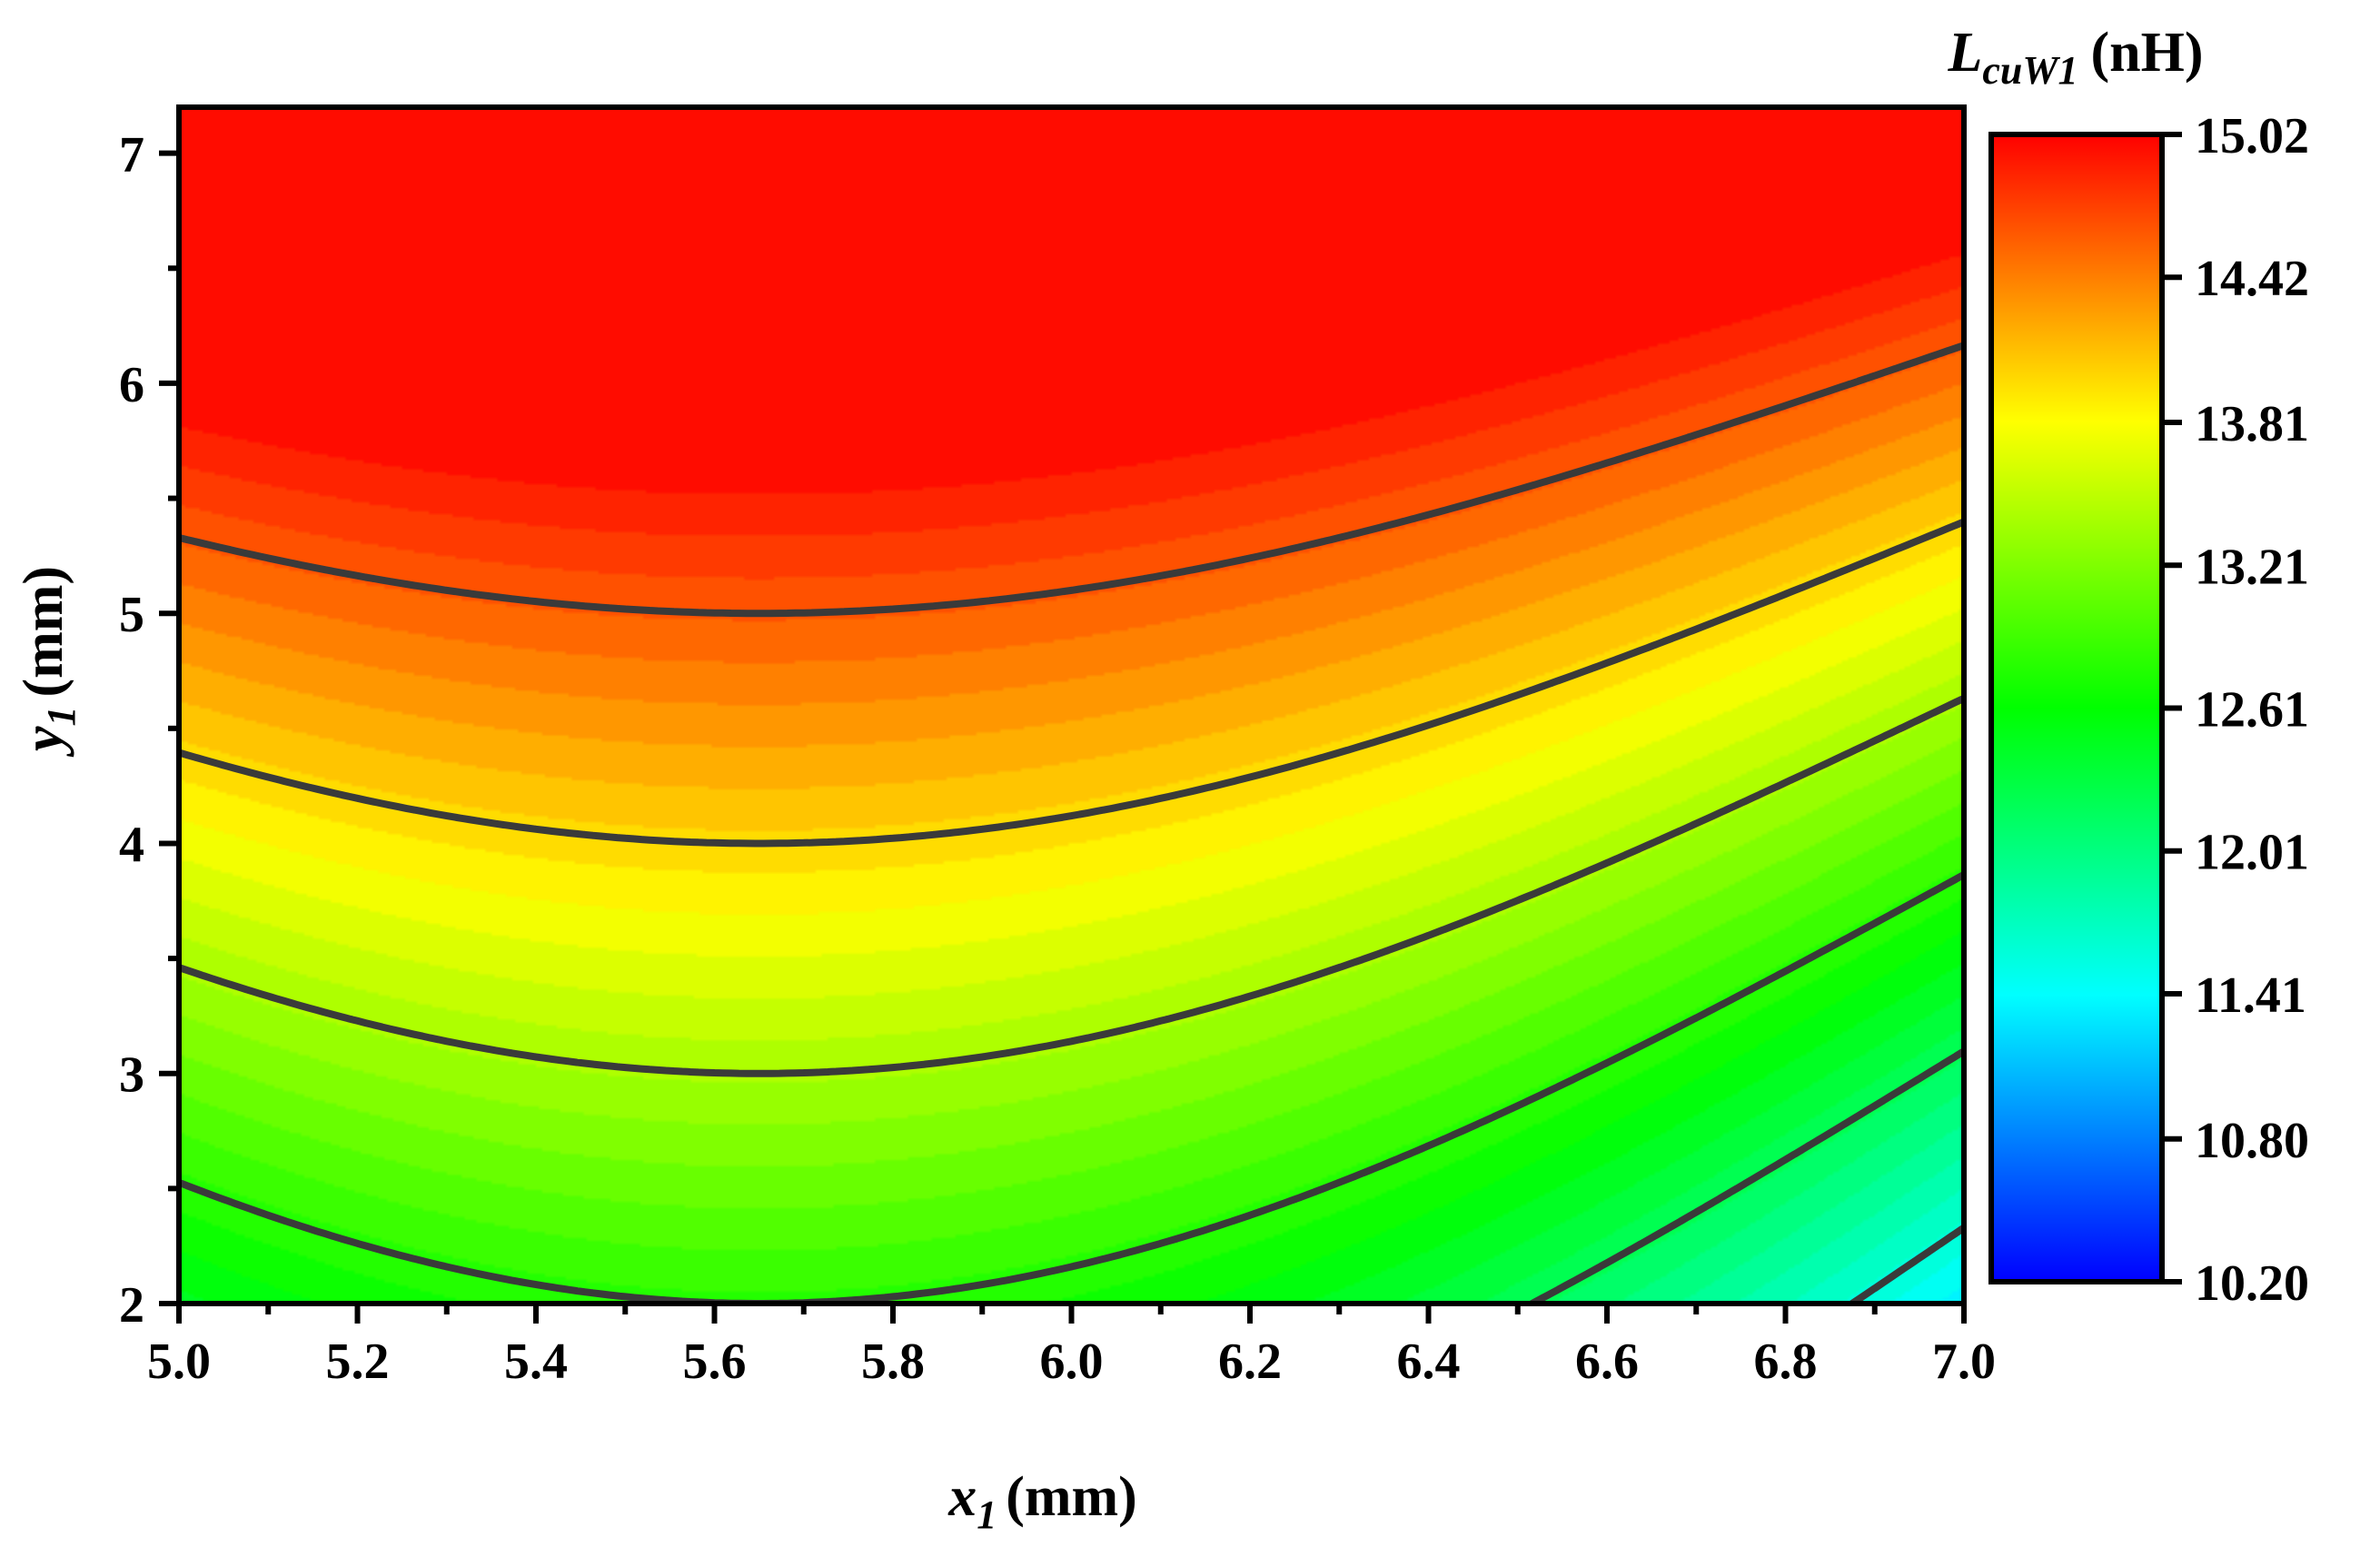 The height and width of the screenshot is (1557, 2380). Describe the element at coordinates (131, 1306) in the screenshot. I see `y-tick-label-0: 2` at that location.